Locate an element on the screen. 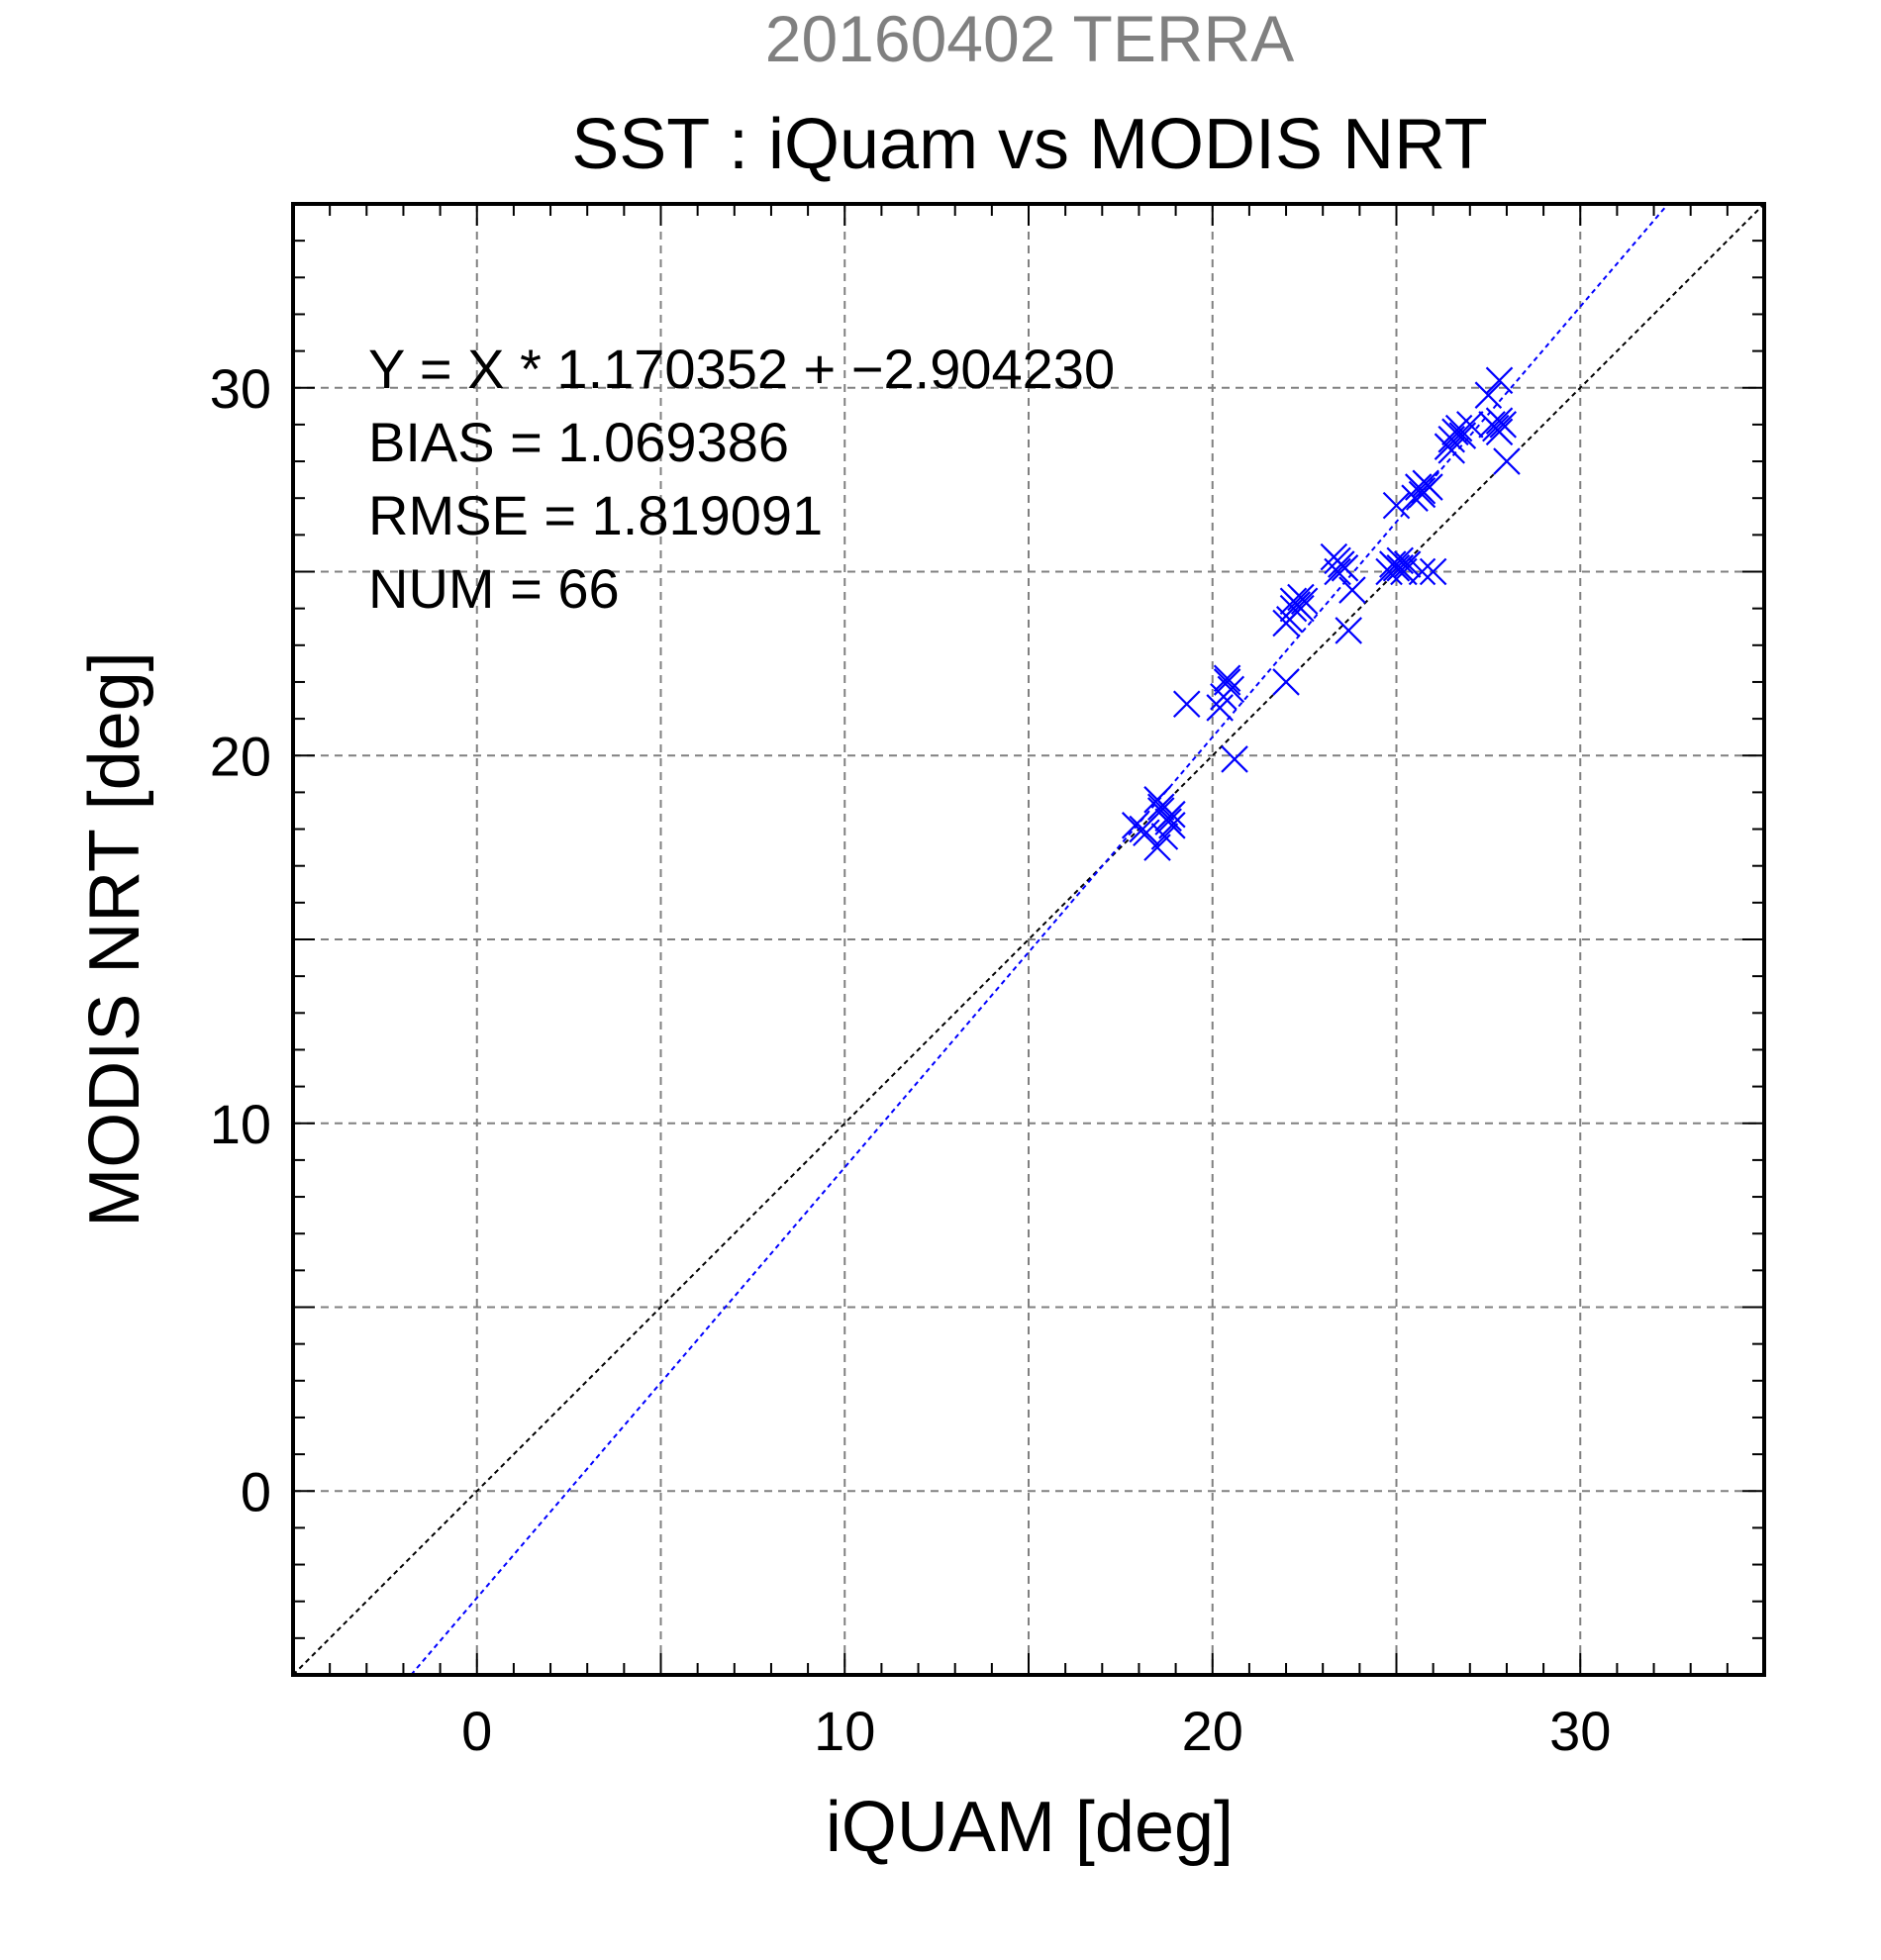 The height and width of the screenshot is (1960, 1881). data-points is located at coordinates (1321, 613).